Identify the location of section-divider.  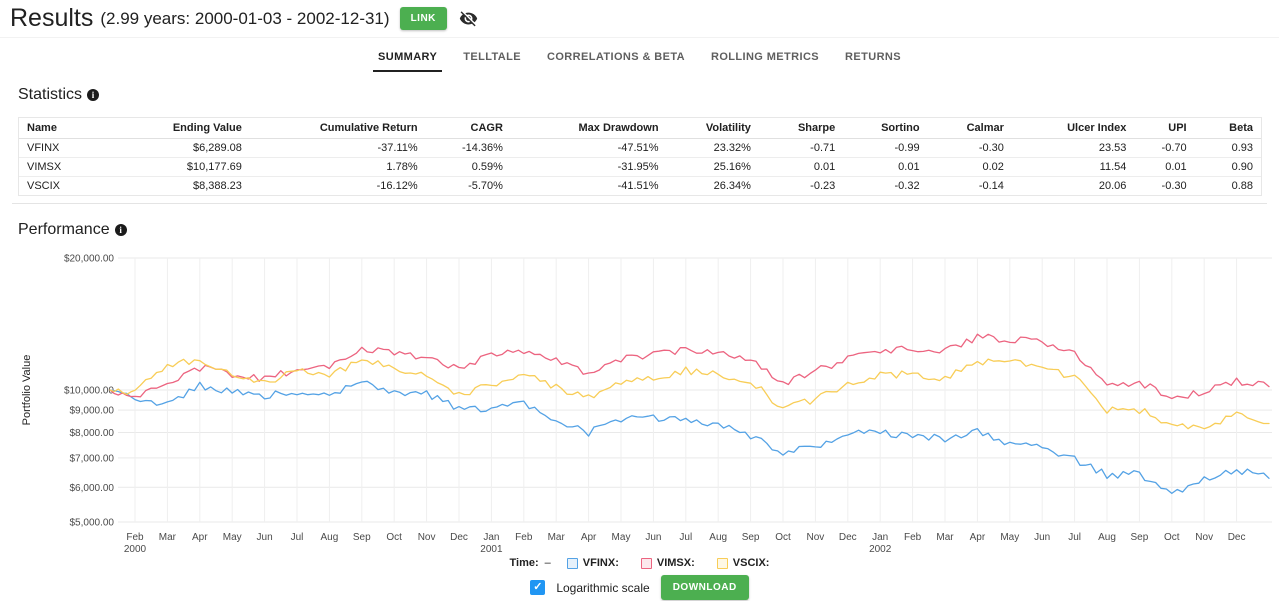
(639, 203).